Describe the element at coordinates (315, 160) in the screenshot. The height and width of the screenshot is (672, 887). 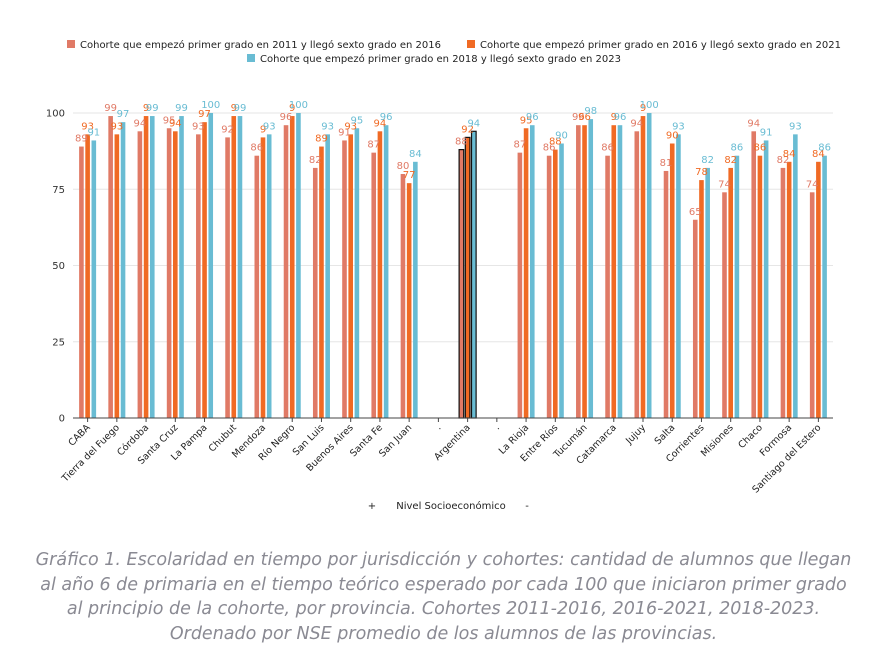
I see `bar-value-label: 82` at that location.